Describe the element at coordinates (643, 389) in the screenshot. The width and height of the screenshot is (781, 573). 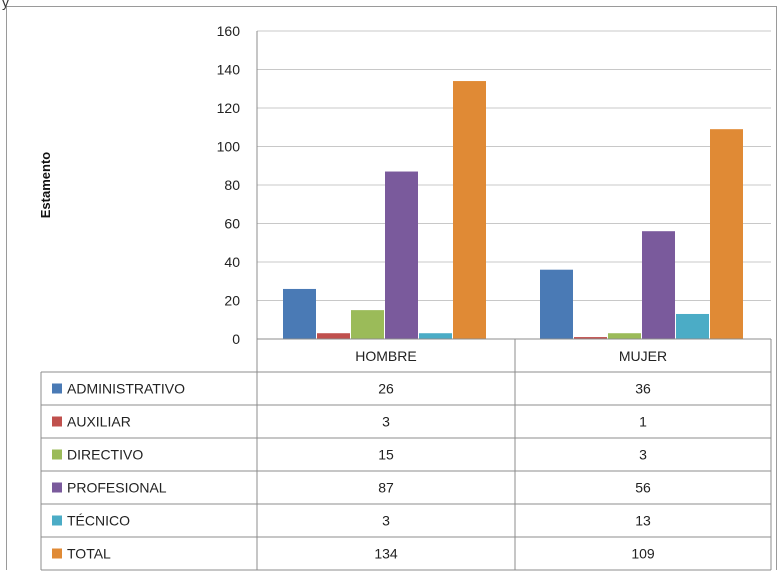
I see `table-value: 36` at that location.